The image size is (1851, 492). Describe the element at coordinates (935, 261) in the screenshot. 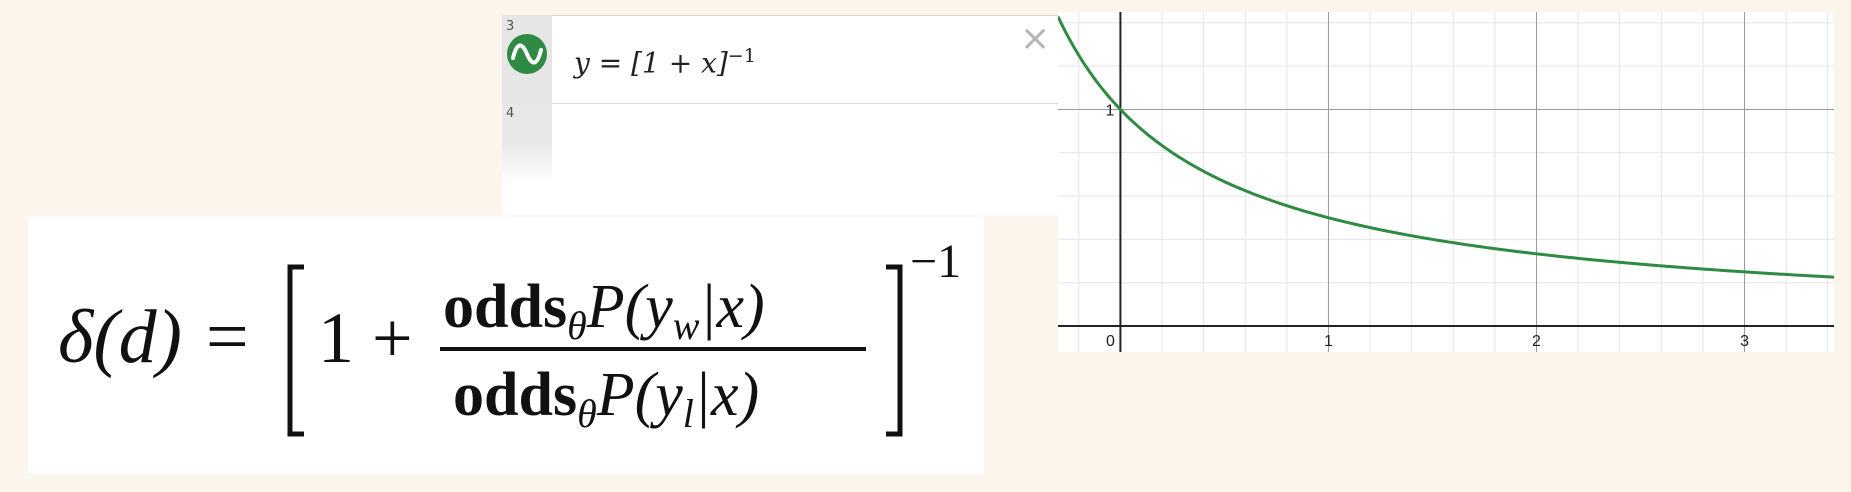

I see `formula-exponent: −1` at that location.